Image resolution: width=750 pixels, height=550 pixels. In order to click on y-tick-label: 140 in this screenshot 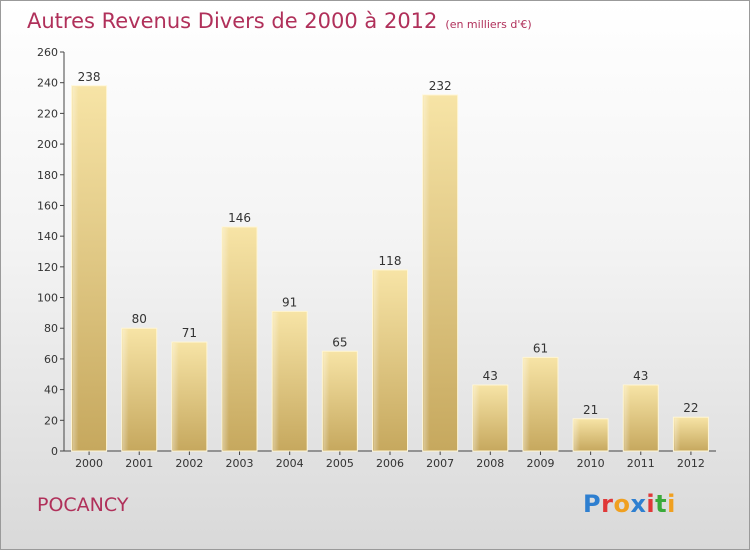, I will do `click(47, 236)`.